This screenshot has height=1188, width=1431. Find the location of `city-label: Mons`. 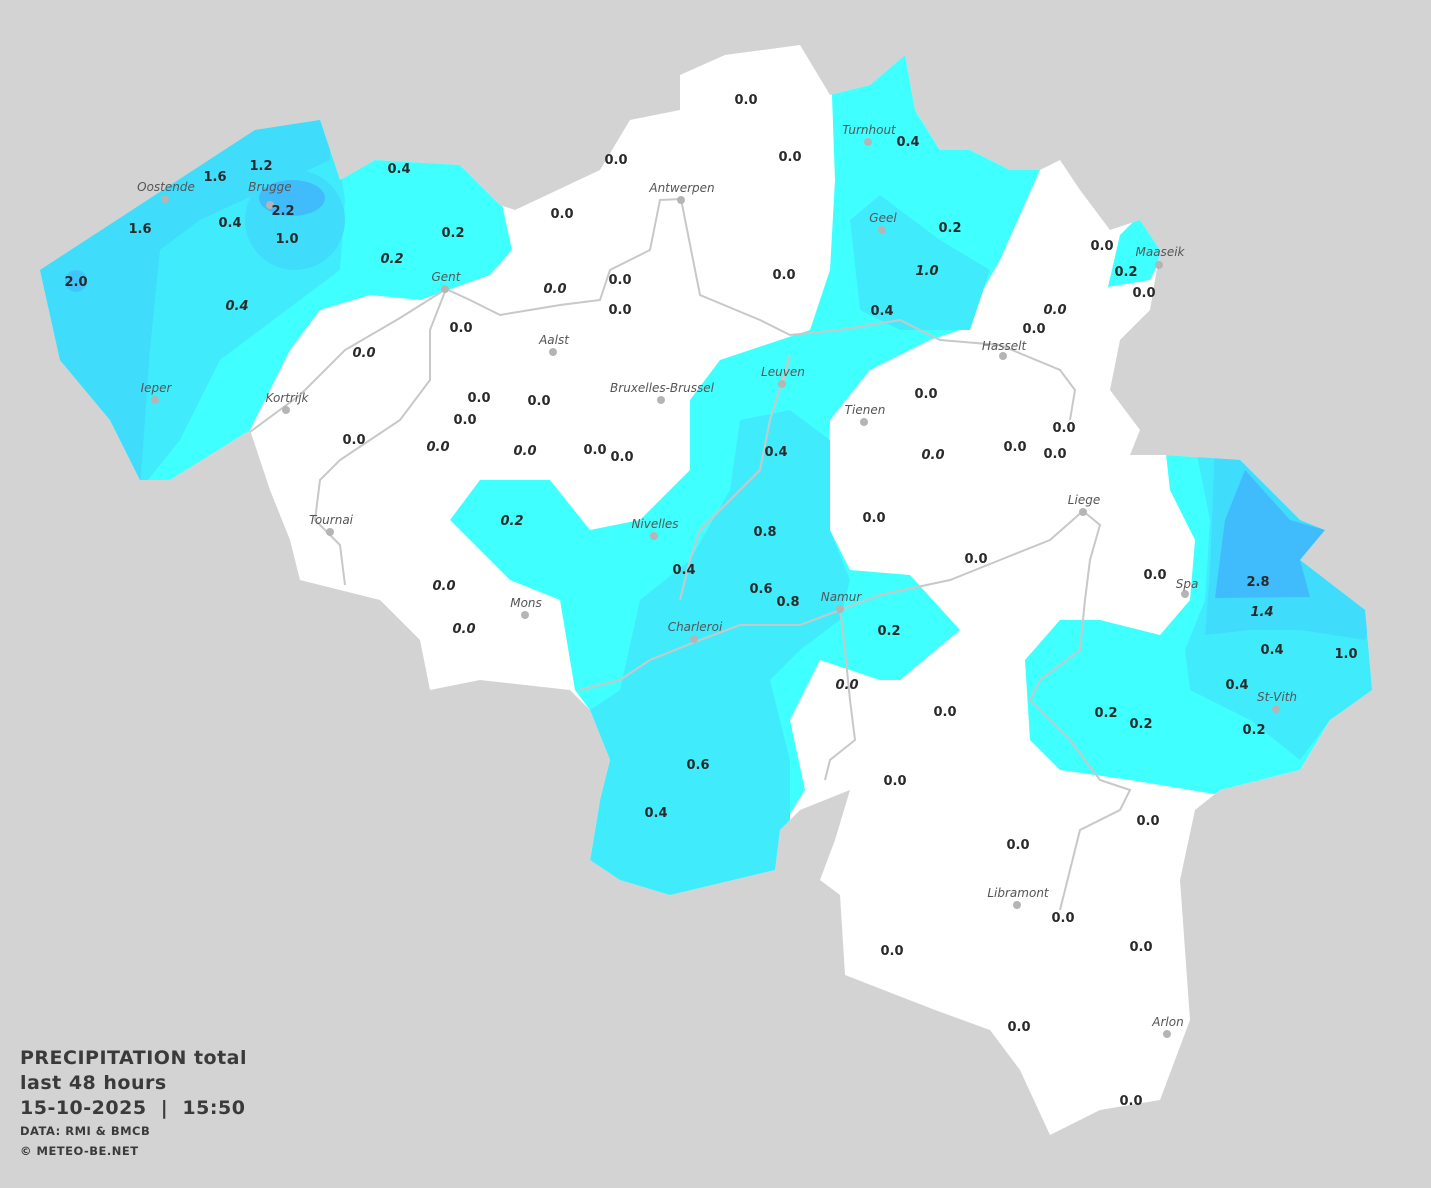

city-label: Mons is located at coordinates (526, 603).